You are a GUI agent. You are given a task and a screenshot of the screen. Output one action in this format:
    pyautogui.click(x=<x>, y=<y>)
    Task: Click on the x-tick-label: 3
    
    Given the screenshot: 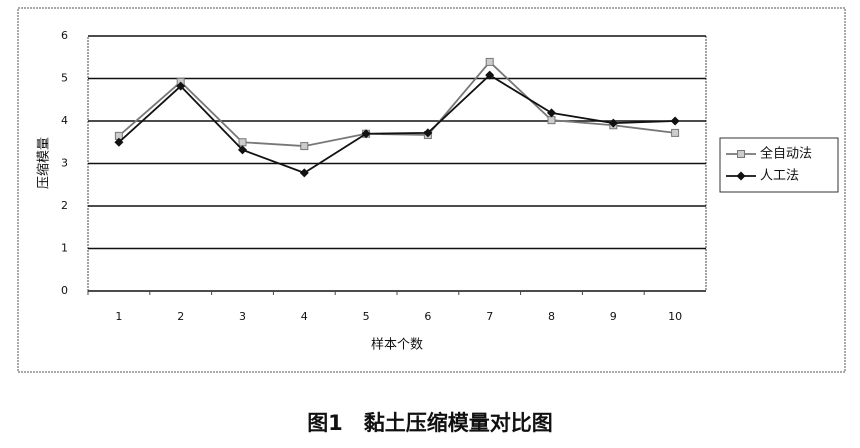 What is the action you would take?
    pyautogui.click(x=242, y=316)
    